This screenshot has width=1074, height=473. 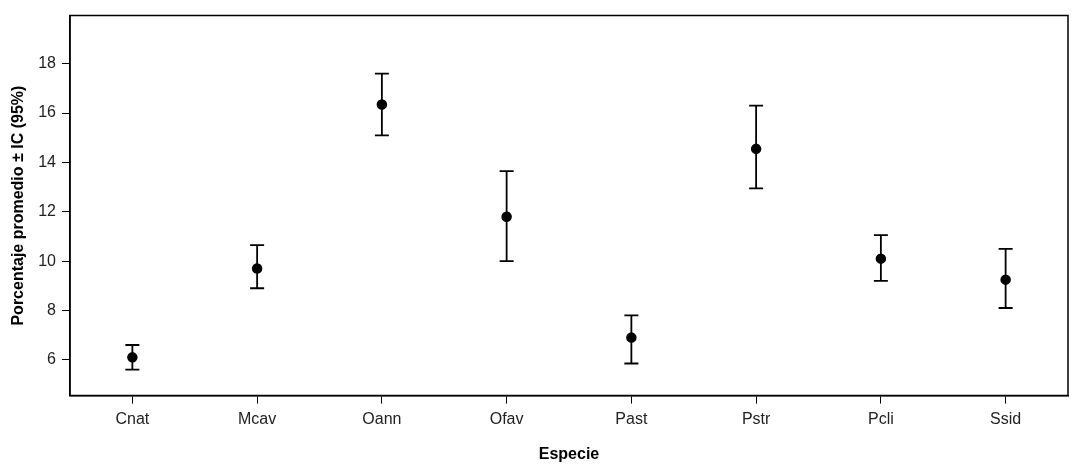 I want to click on x-tick-label: Oann, so click(x=382, y=418).